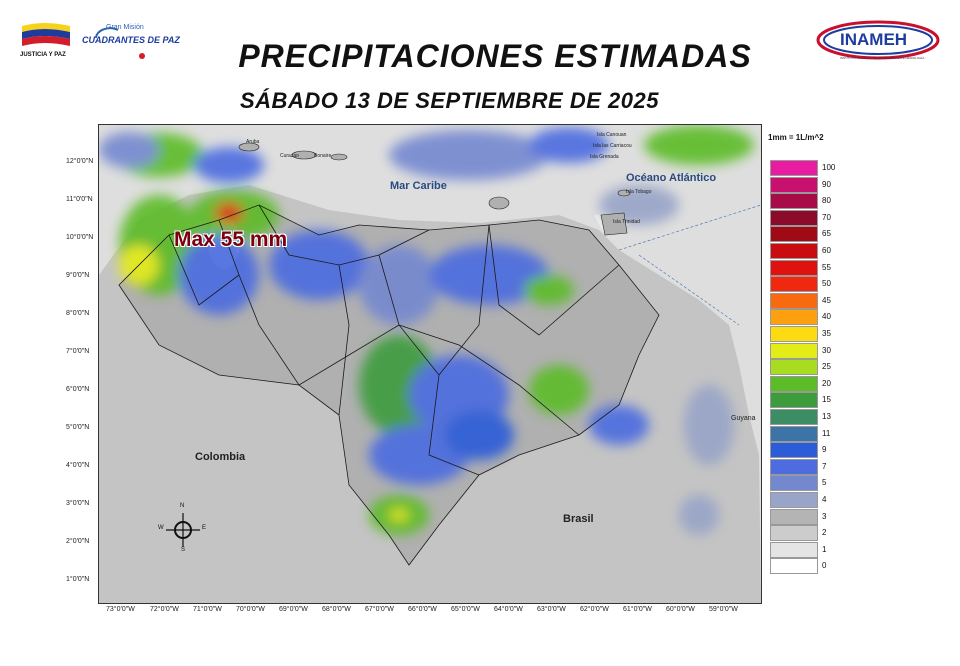 The image size is (960, 666). I want to click on legend-label: 40, so click(826, 317).